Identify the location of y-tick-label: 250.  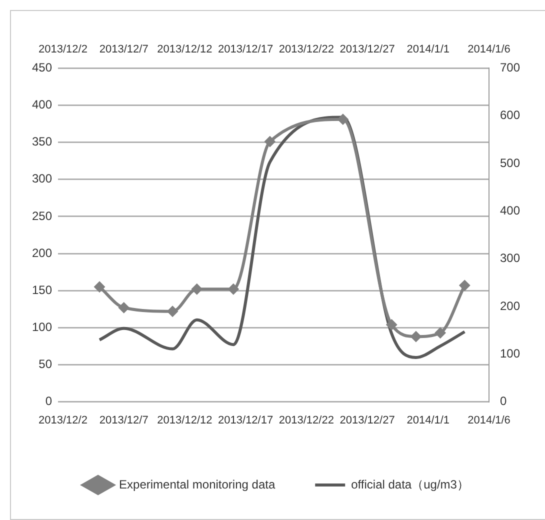
(42, 215).